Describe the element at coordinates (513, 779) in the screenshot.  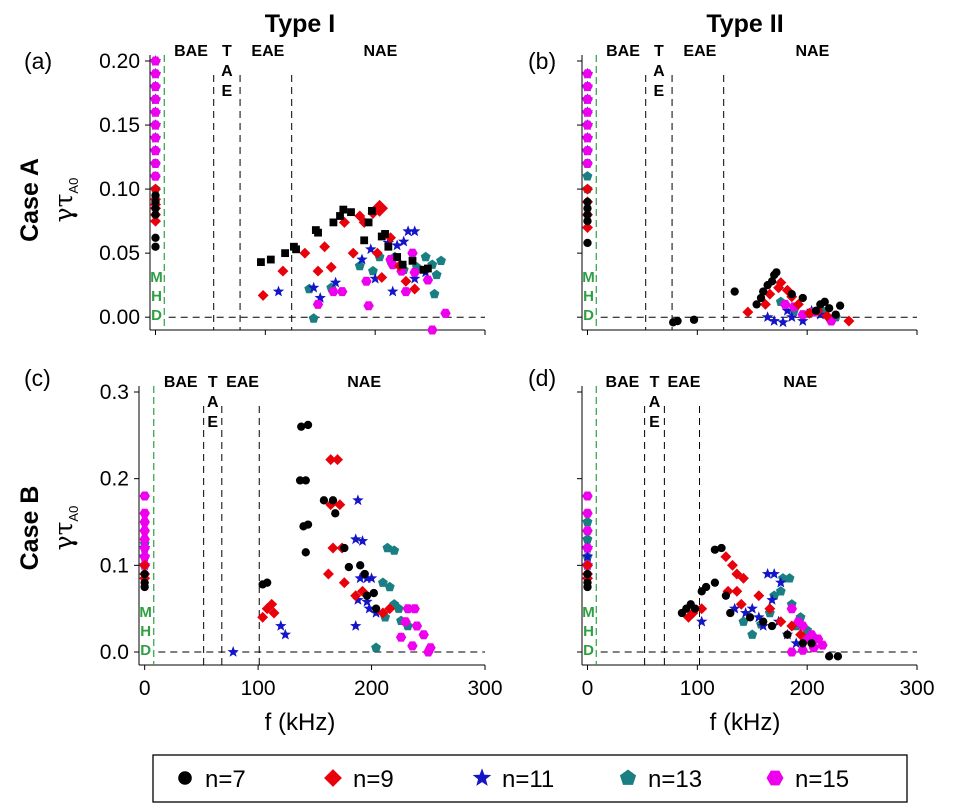
I see `legend-items: n=7 n=9 n=11 n=13 n=15` at that location.